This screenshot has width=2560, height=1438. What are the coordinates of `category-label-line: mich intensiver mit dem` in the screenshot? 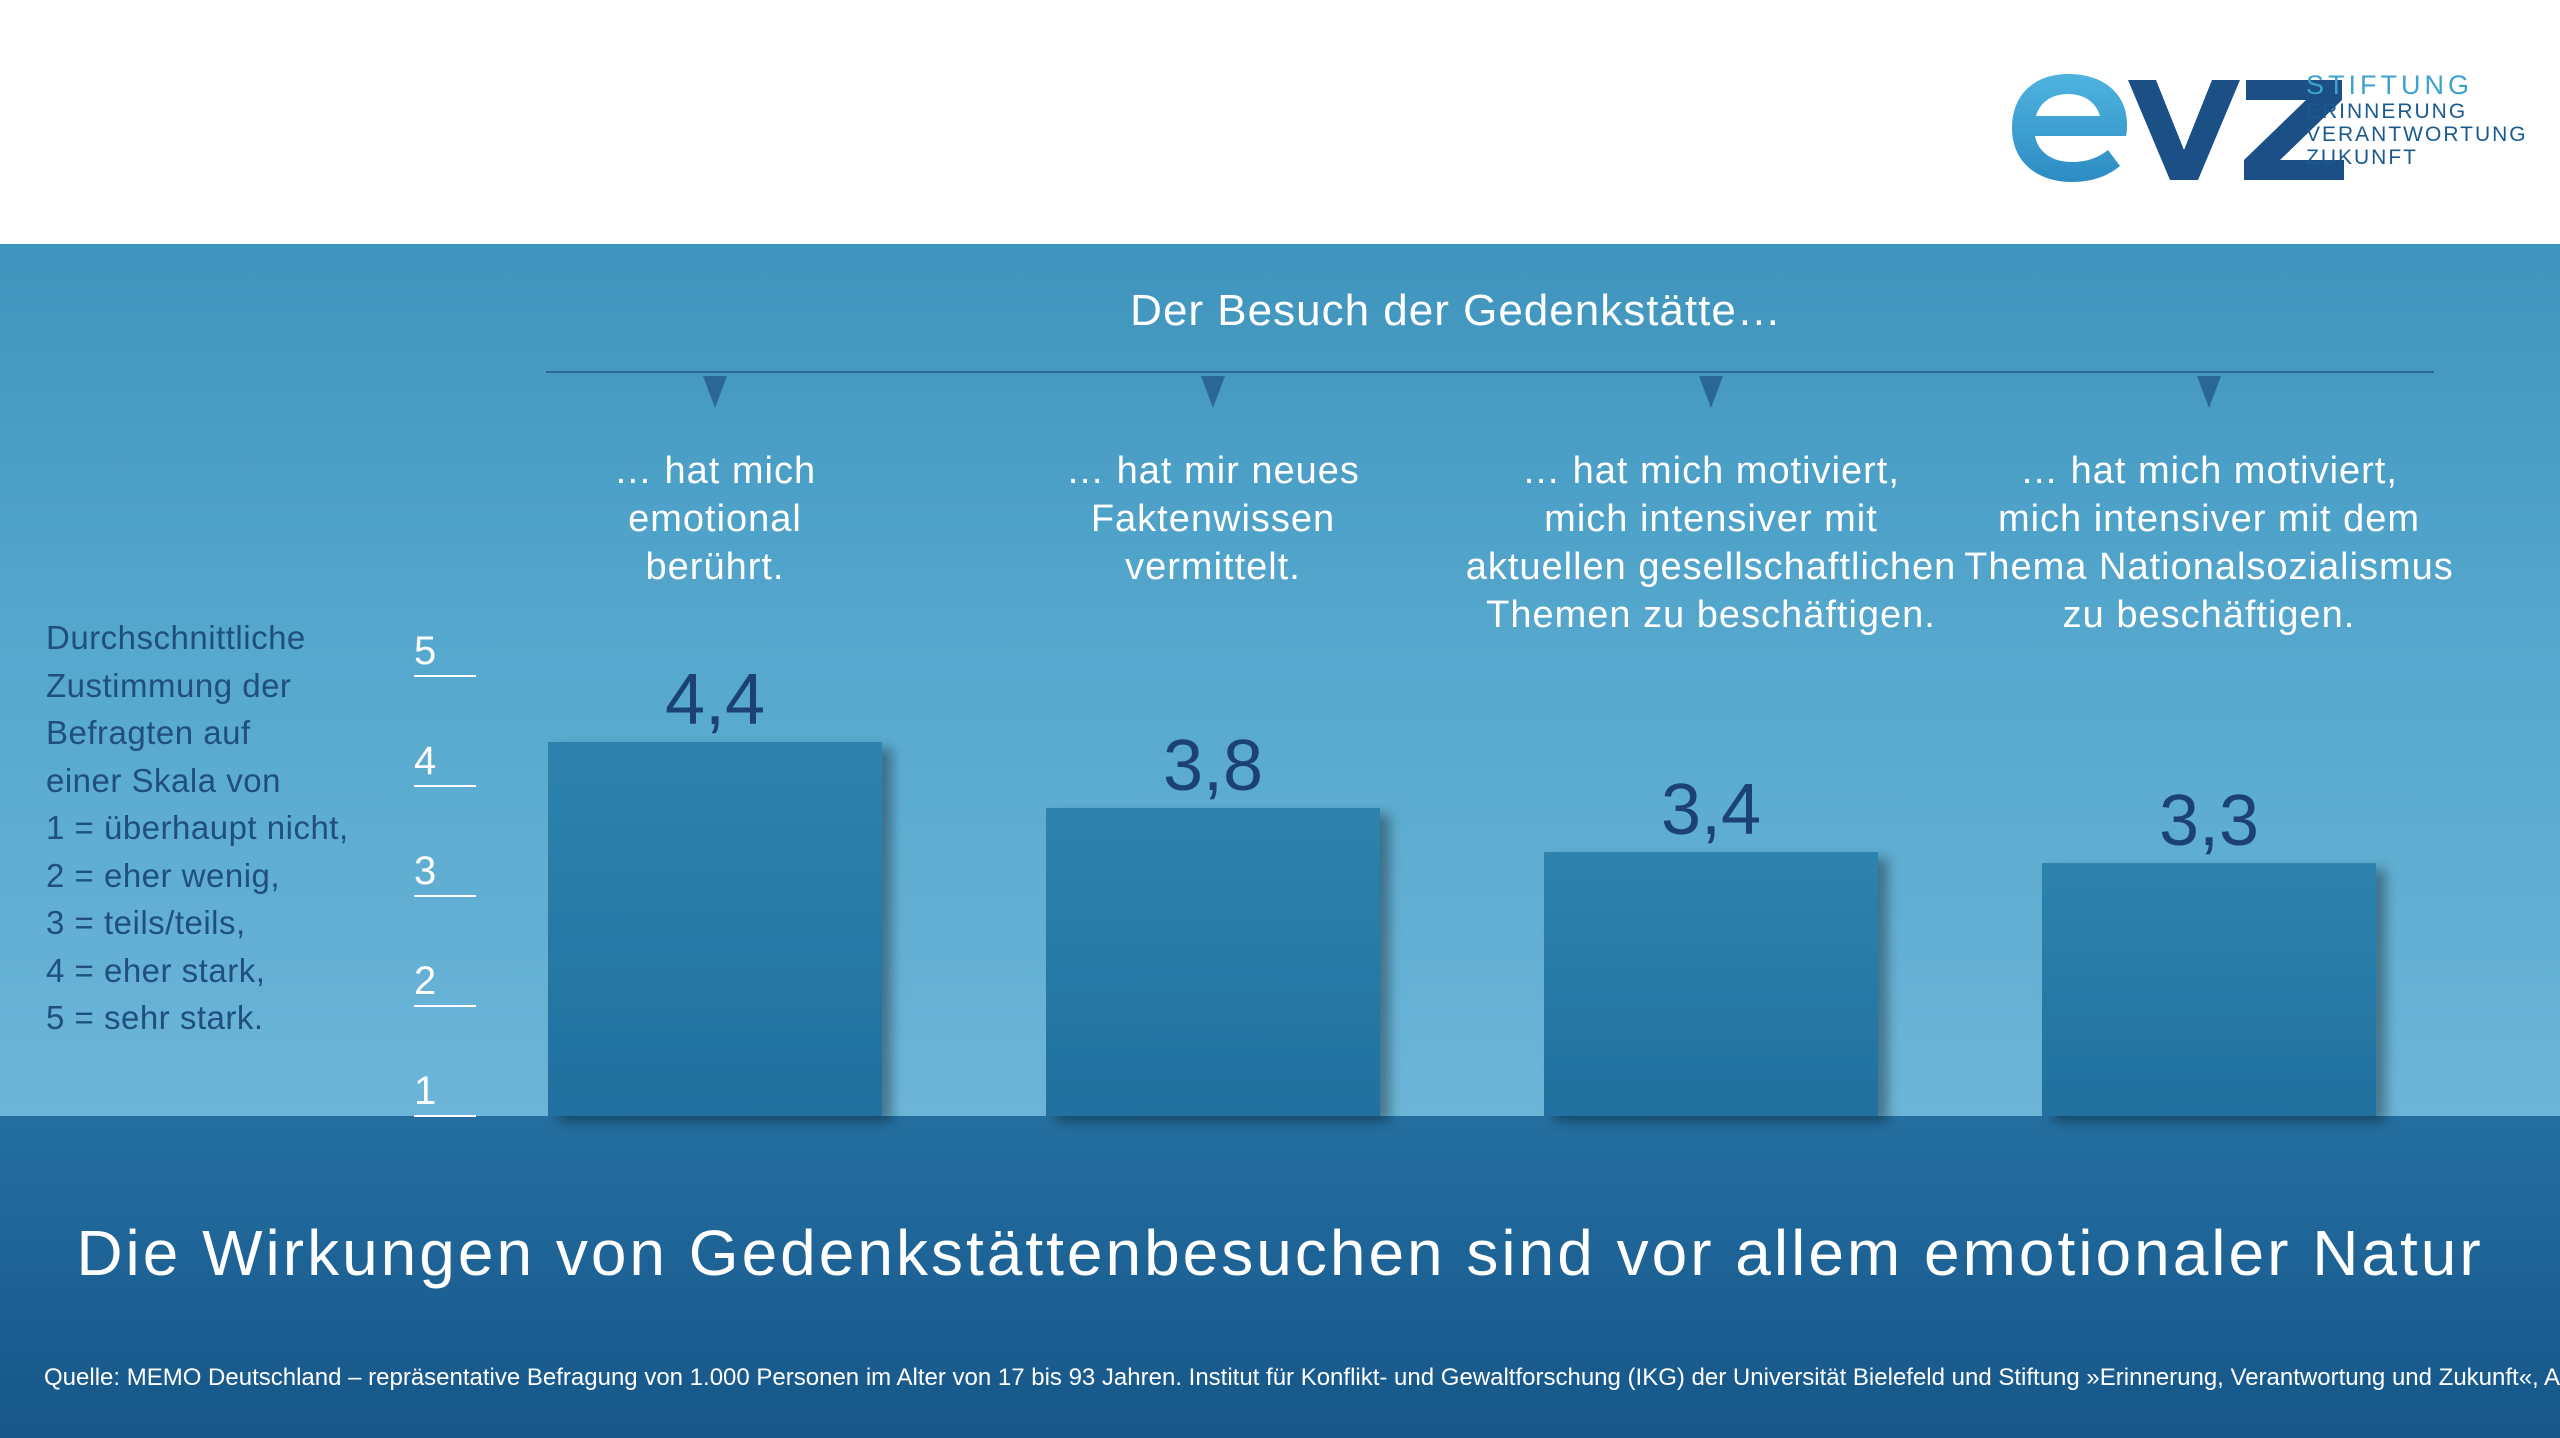 It's located at (2209, 519).